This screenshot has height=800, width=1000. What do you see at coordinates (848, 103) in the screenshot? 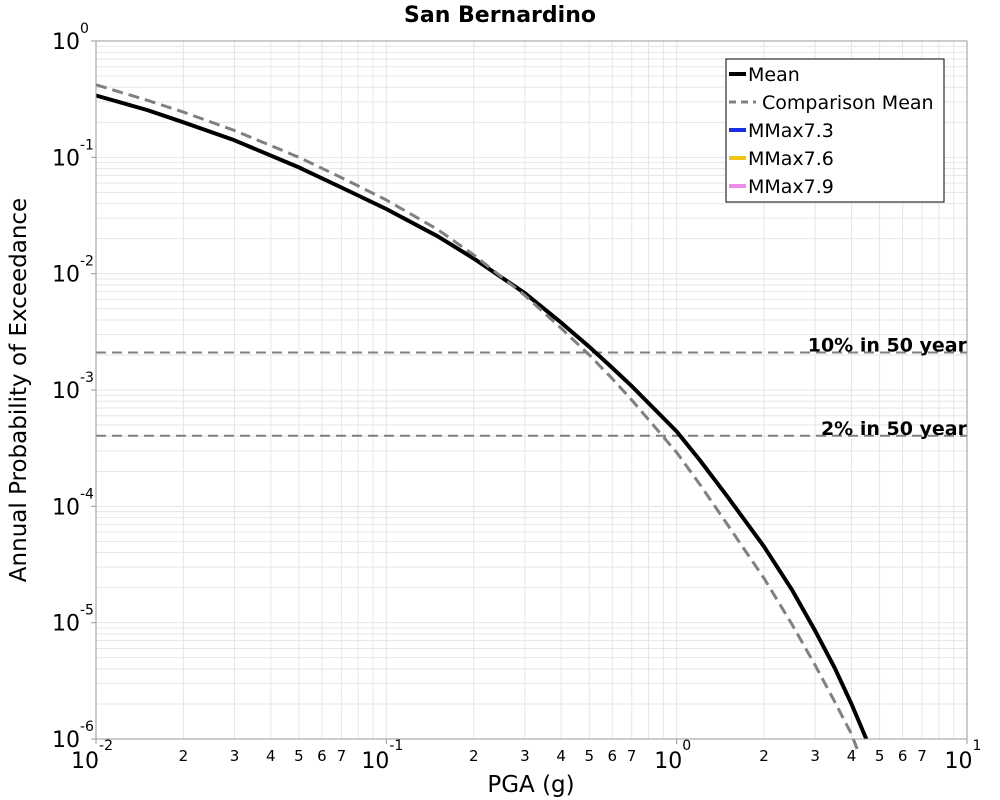
I see `legend-label: Comparison Mean` at bounding box center [848, 103].